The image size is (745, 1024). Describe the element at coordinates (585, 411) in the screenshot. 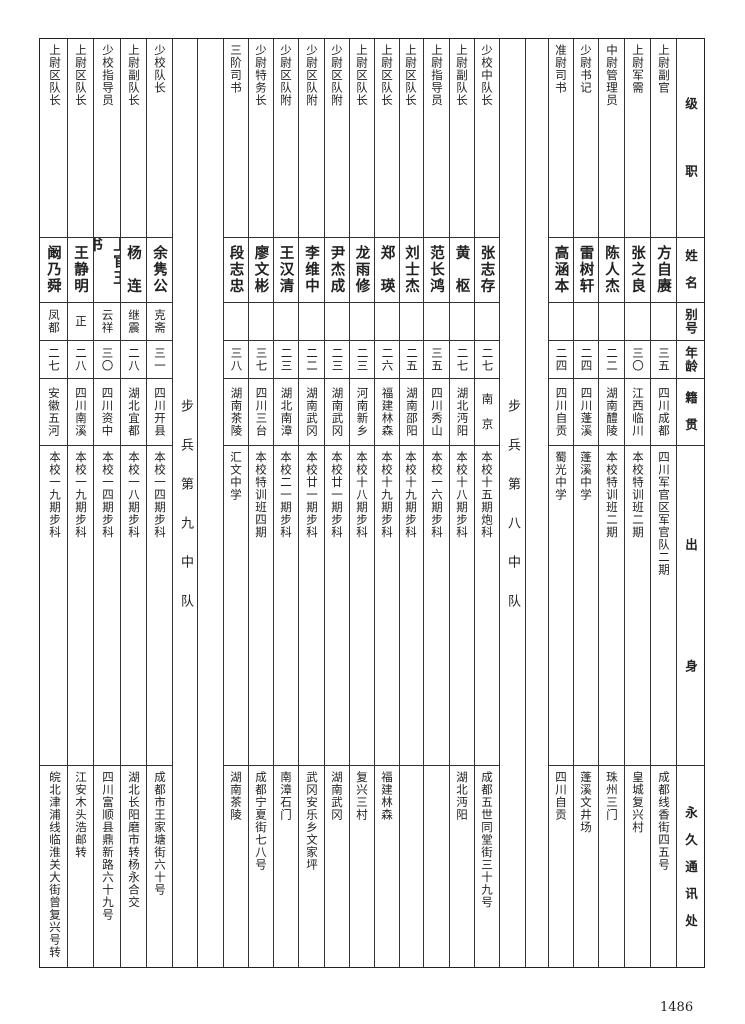

I see `cell-origin: 四川蓬溪` at that location.